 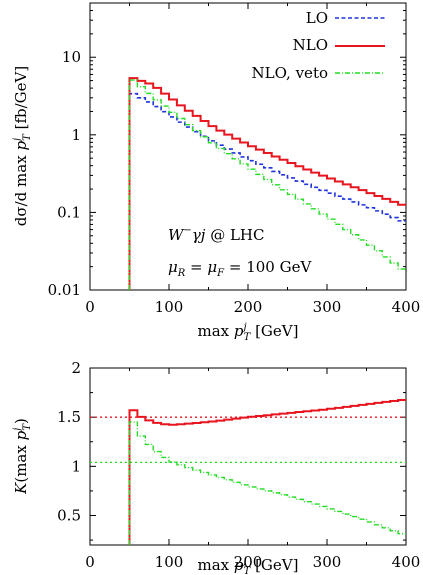 I want to click on scale-annotation: μR = μF = 100 GeV, so click(x=240, y=268).